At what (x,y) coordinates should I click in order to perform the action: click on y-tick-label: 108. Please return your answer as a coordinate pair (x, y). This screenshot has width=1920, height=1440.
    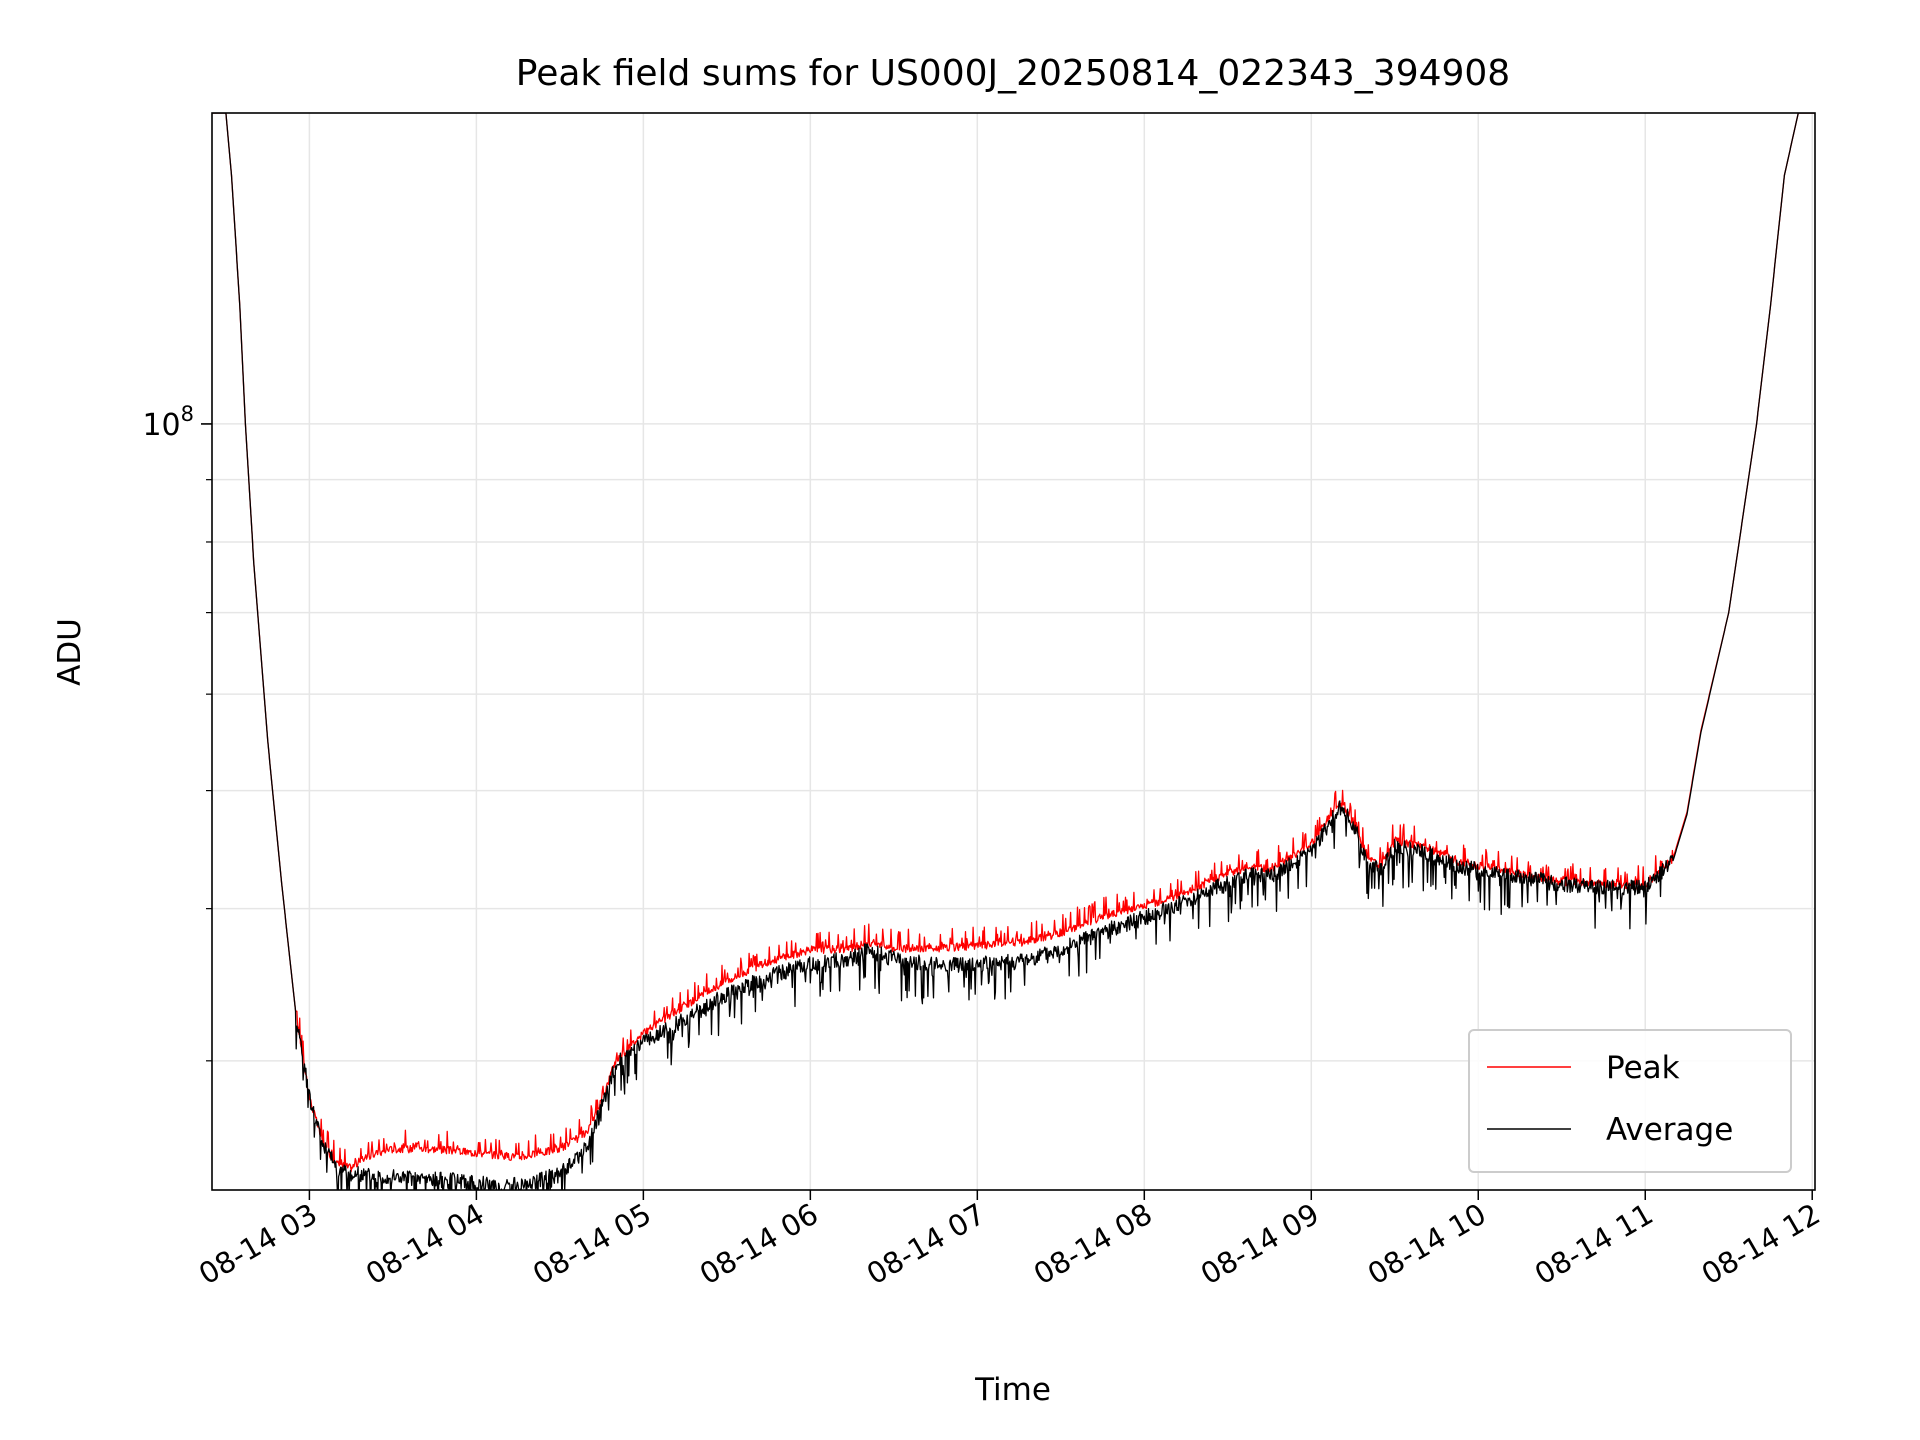
    Looking at the image, I should click on (168, 422).